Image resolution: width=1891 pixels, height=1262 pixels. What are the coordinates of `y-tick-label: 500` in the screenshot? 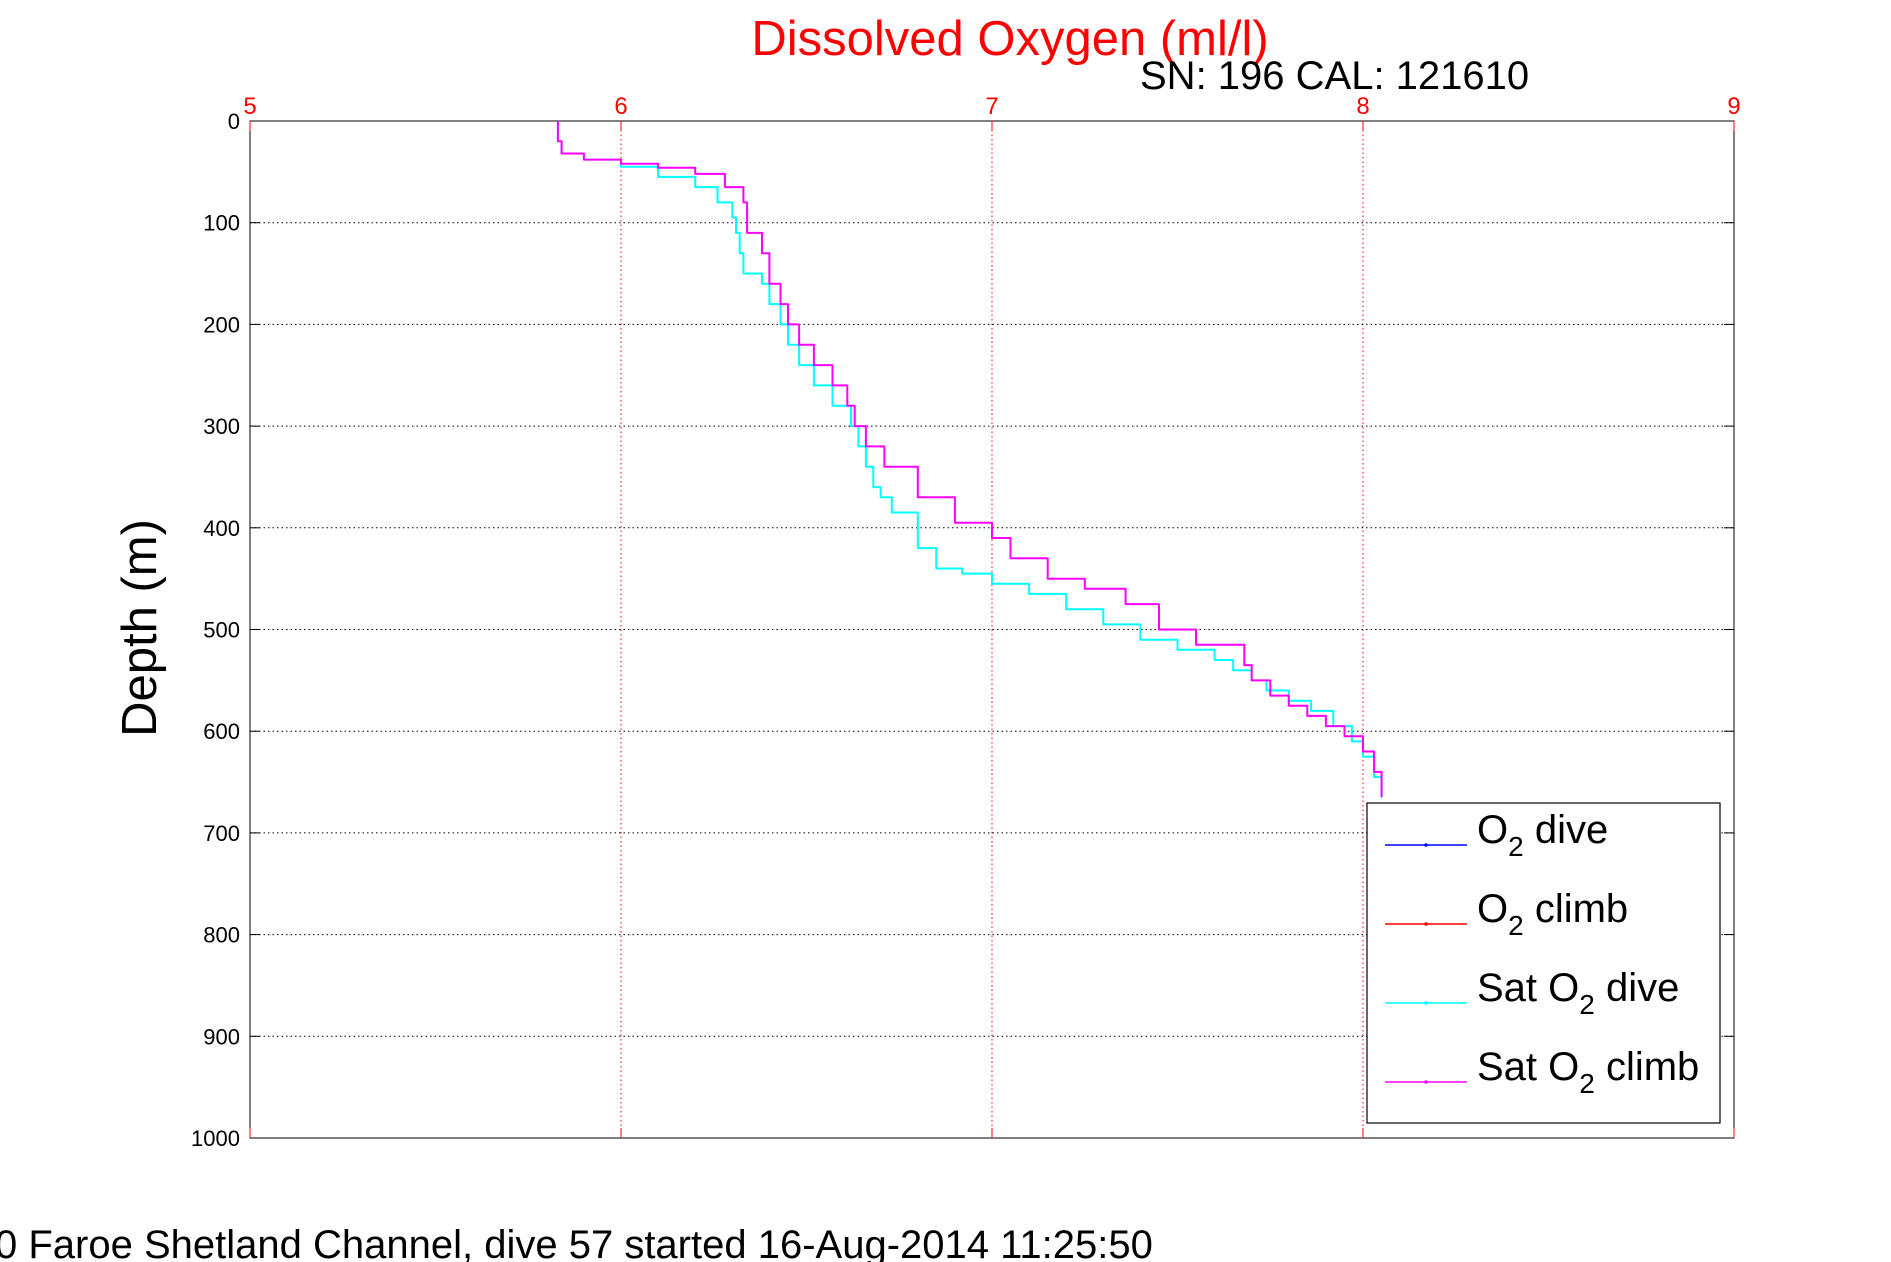 It's located at (221, 630).